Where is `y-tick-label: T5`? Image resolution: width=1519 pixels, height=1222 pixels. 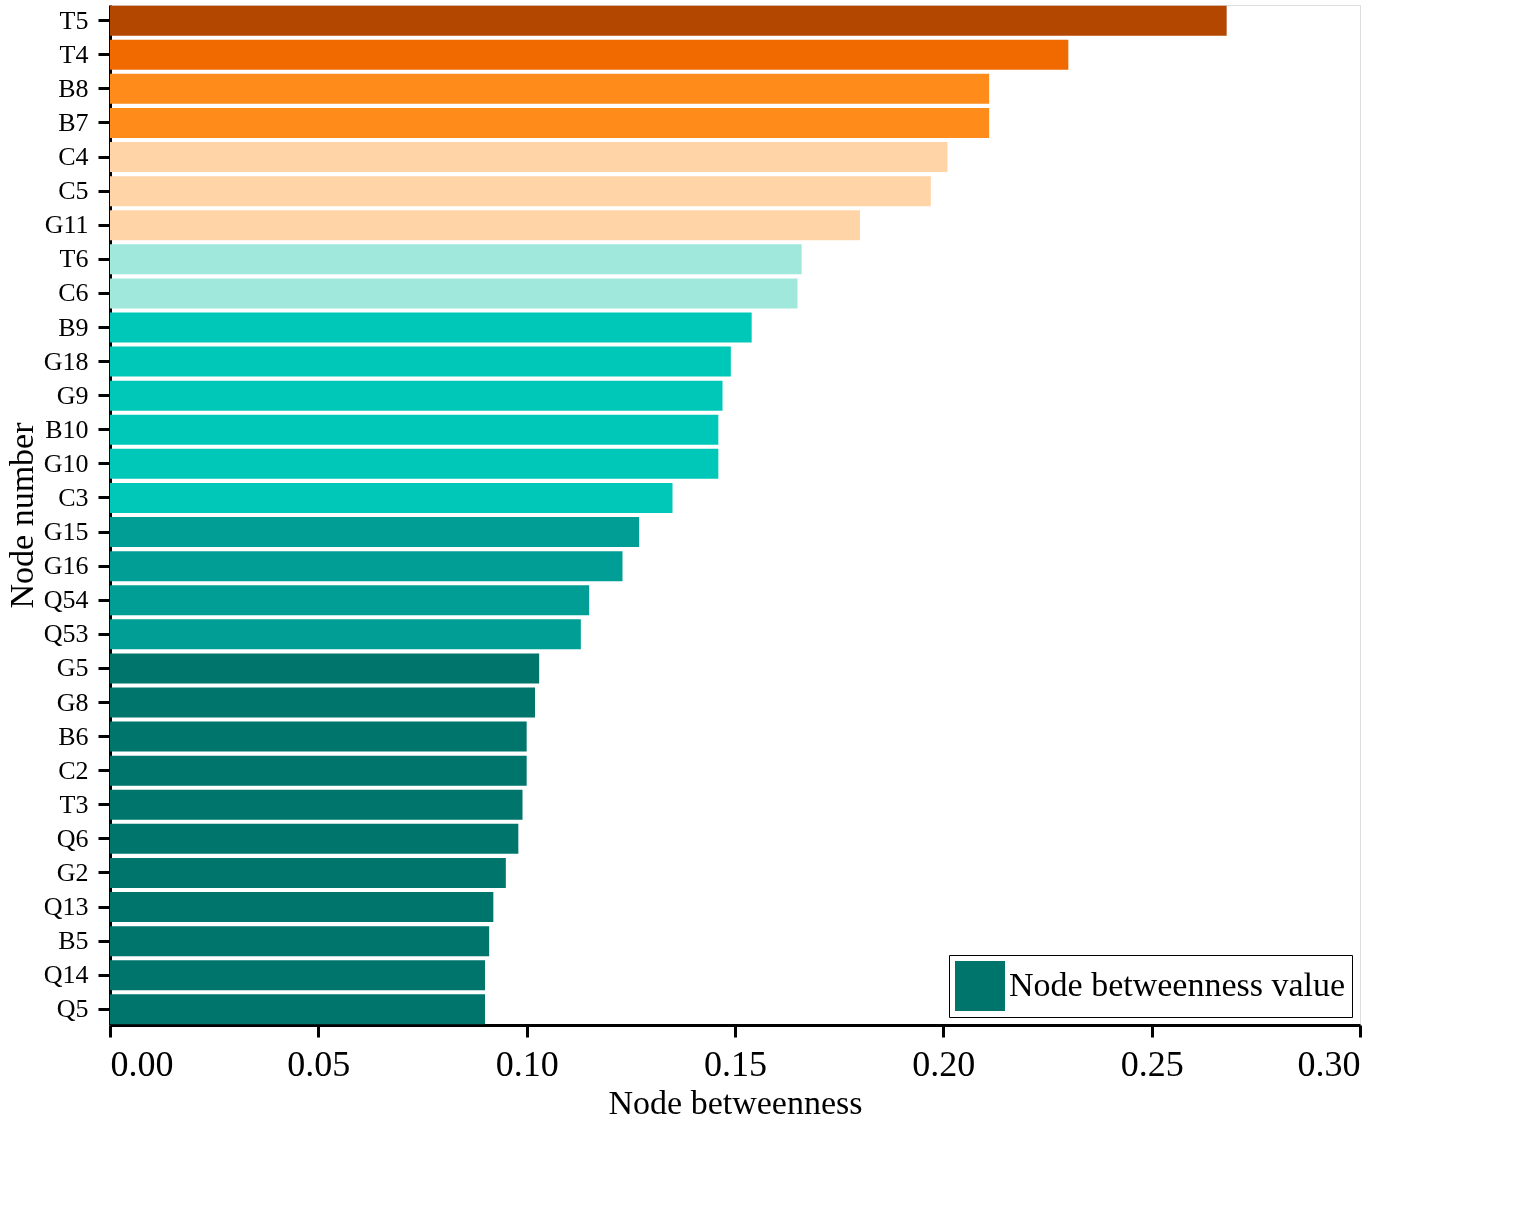 y-tick-label: T5 is located at coordinates (74, 20).